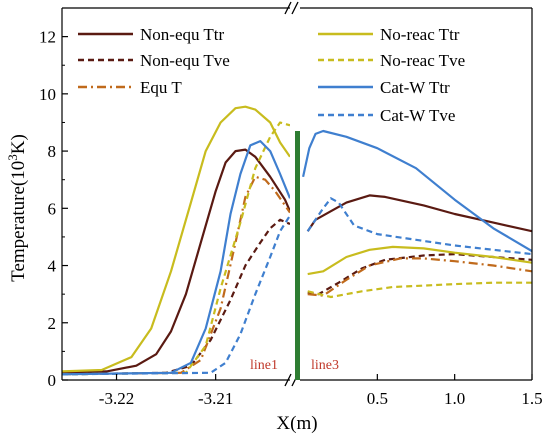  I want to click on y-axis-title: Temperature(103K), so click(17, 208).